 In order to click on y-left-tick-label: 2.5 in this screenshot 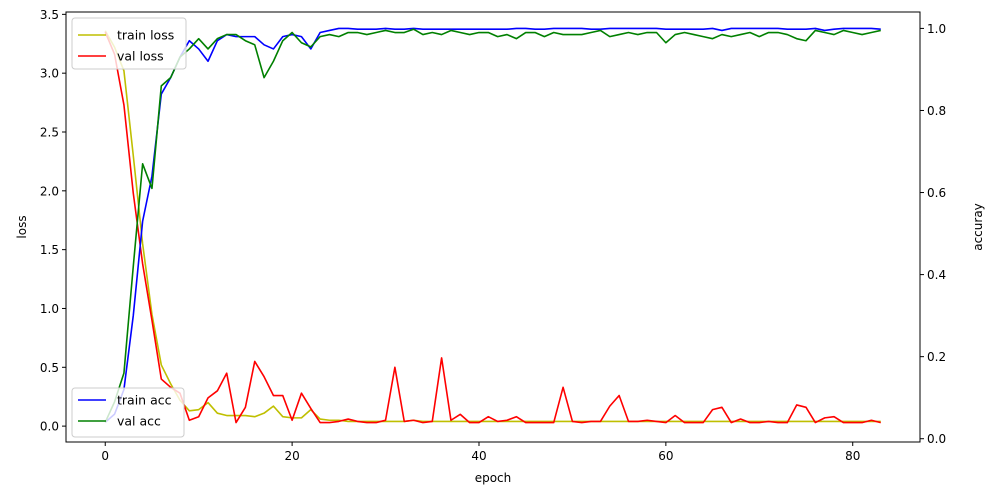, I will do `click(49, 133)`.